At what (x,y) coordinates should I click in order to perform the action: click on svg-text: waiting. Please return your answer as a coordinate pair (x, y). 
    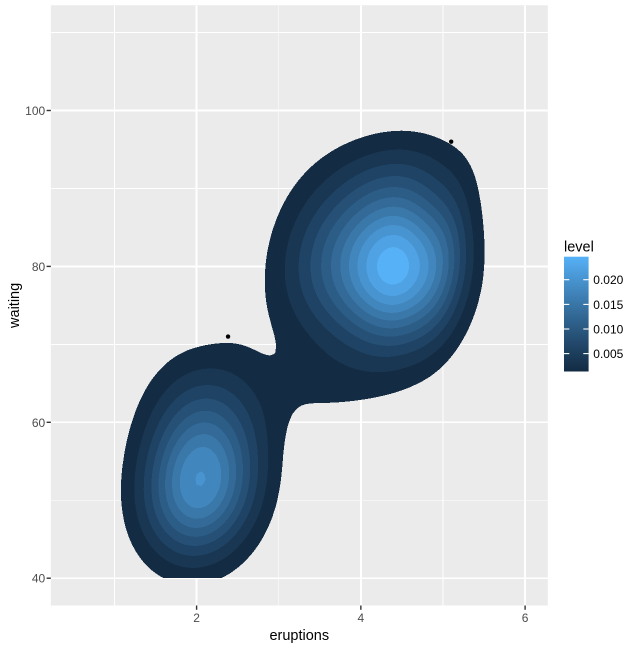
    Looking at the image, I should click on (15, 306).